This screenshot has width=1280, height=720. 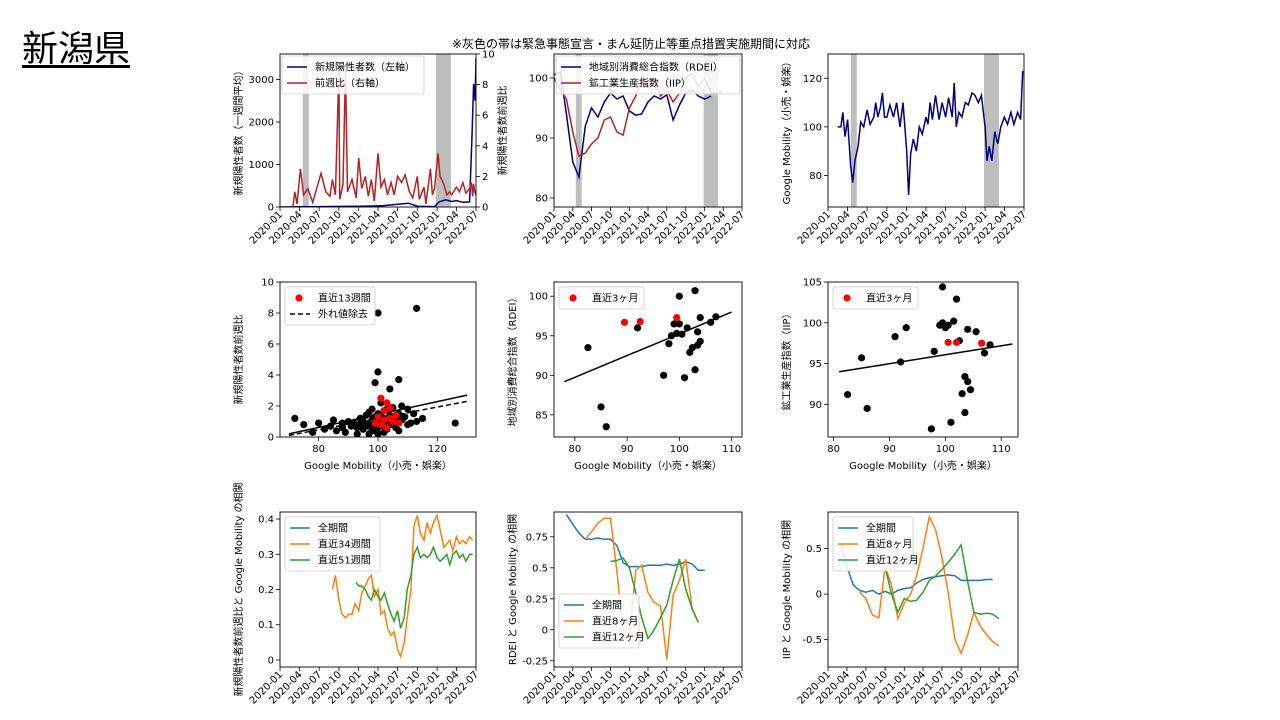 What do you see at coordinates (812, 283) in the screenshot?
I see `p6-ytick-label-3: 105` at bounding box center [812, 283].